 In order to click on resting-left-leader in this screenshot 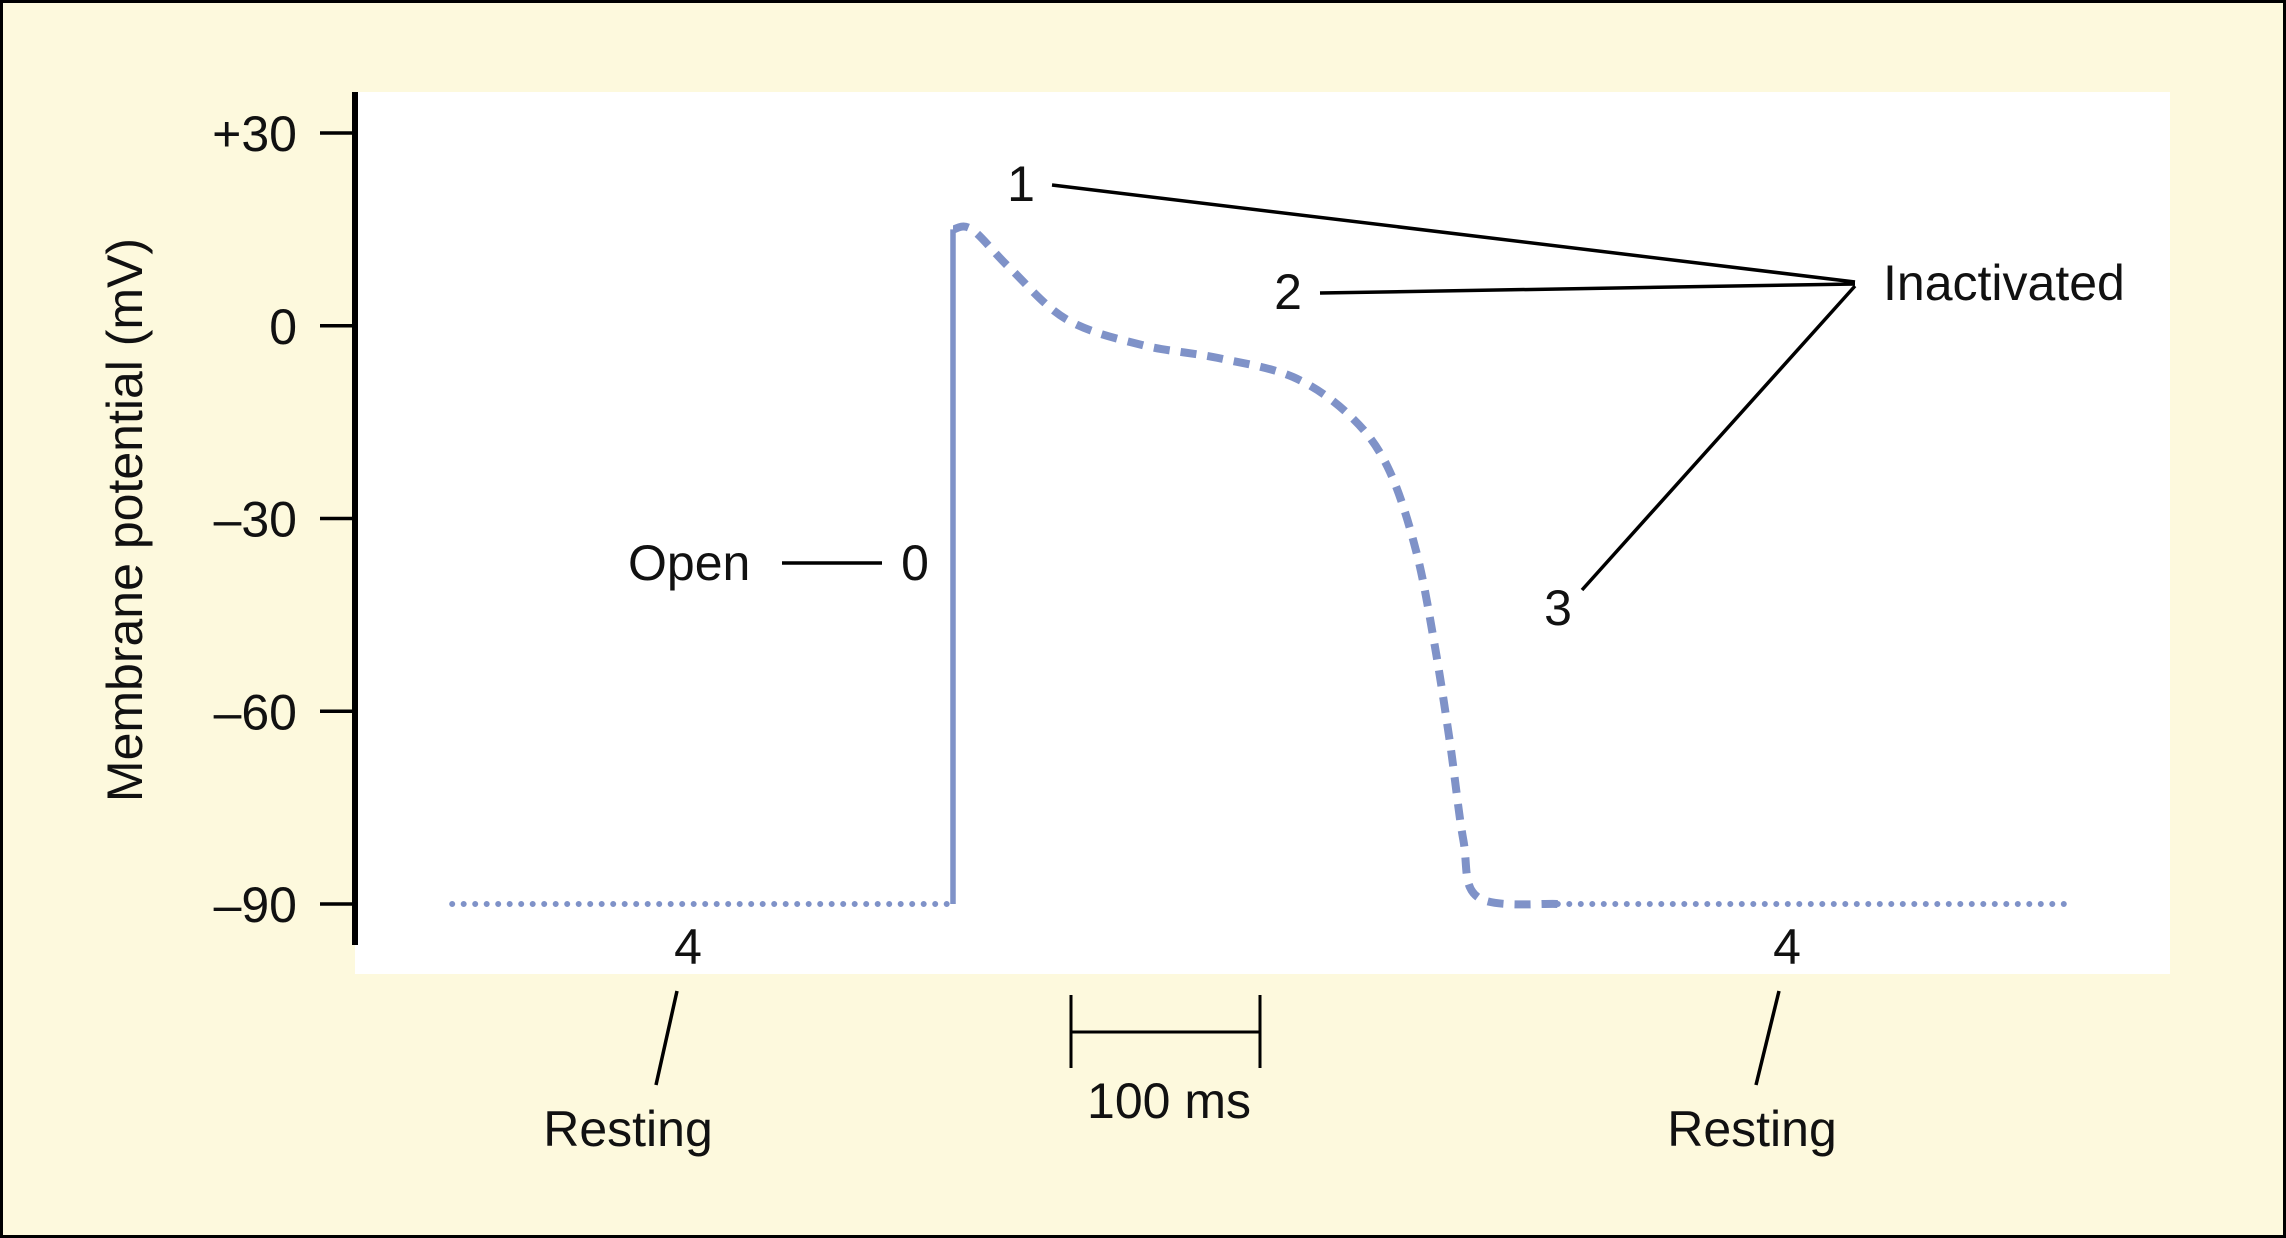, I will do `click(666, 1038)`.